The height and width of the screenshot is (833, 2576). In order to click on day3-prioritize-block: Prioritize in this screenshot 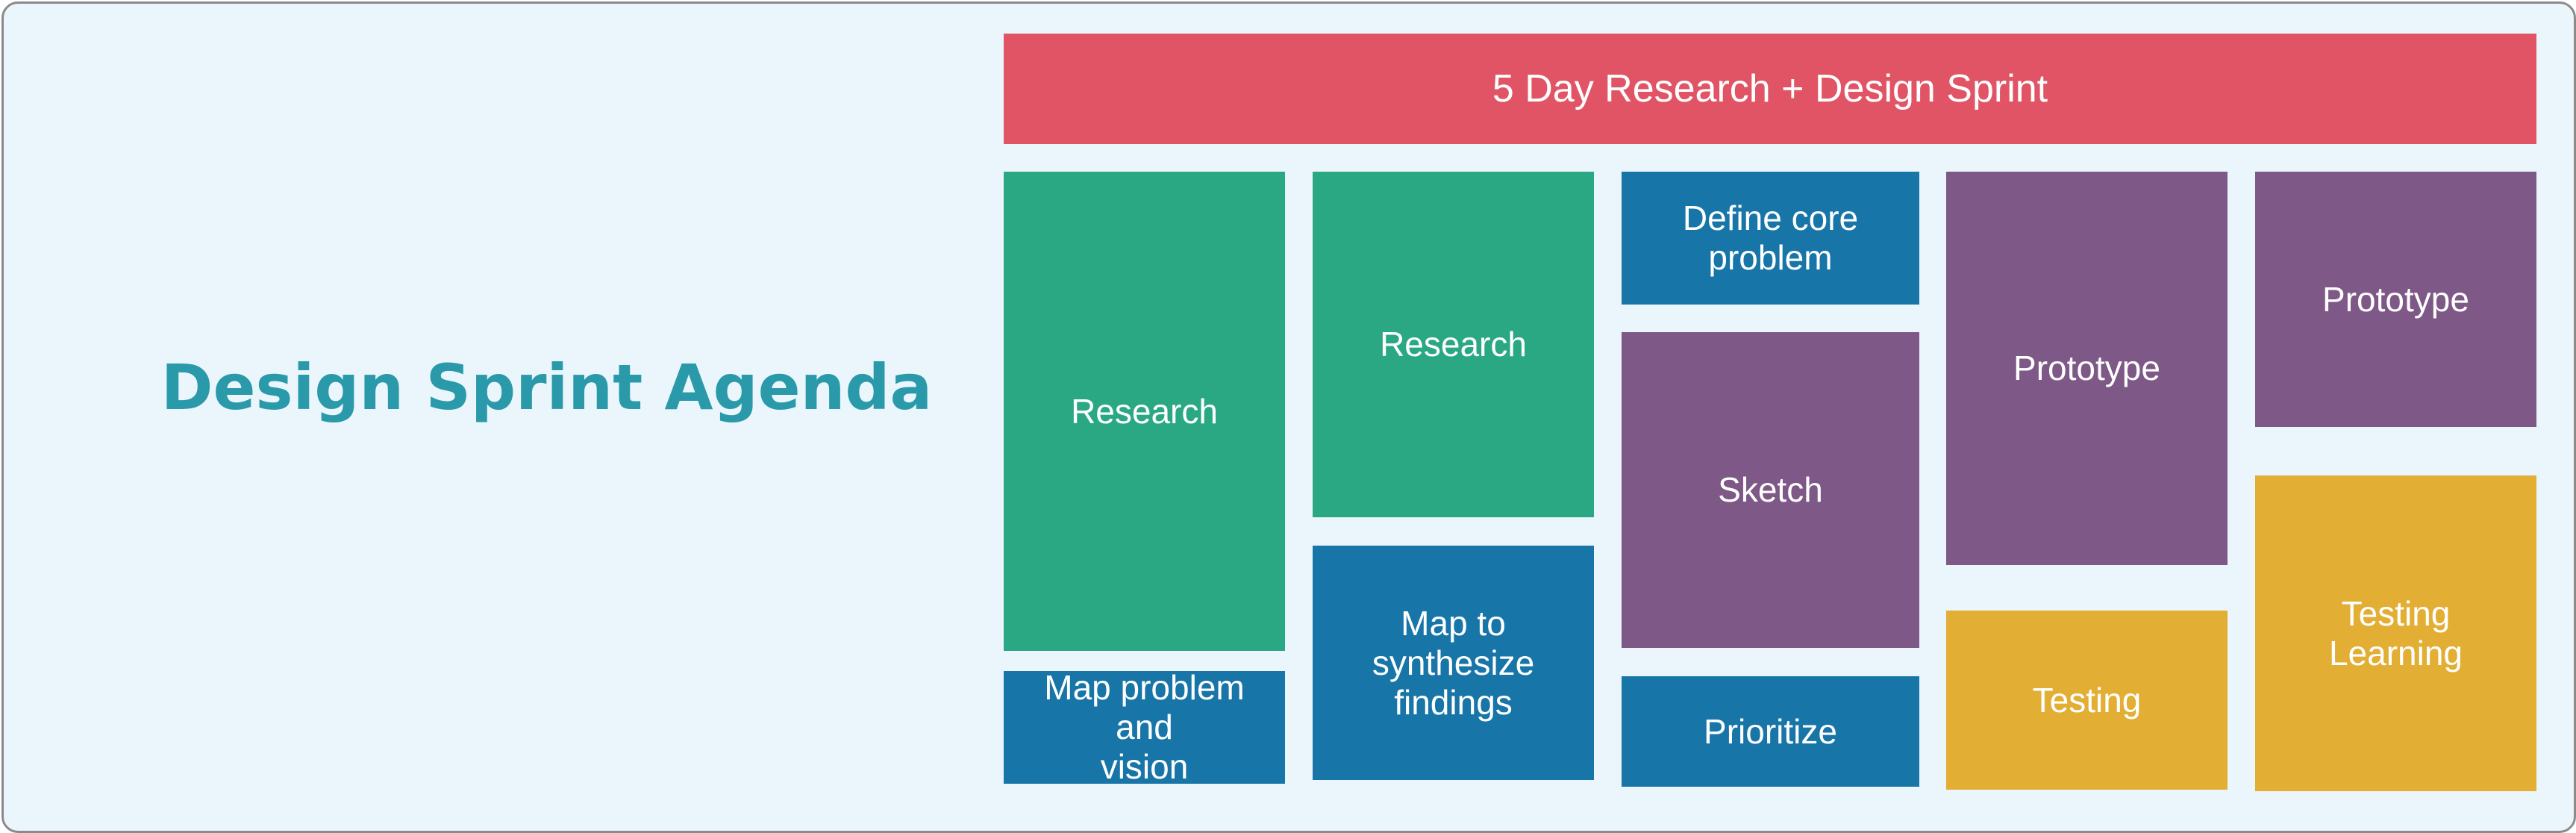, I will do `click(1770, 731)`.